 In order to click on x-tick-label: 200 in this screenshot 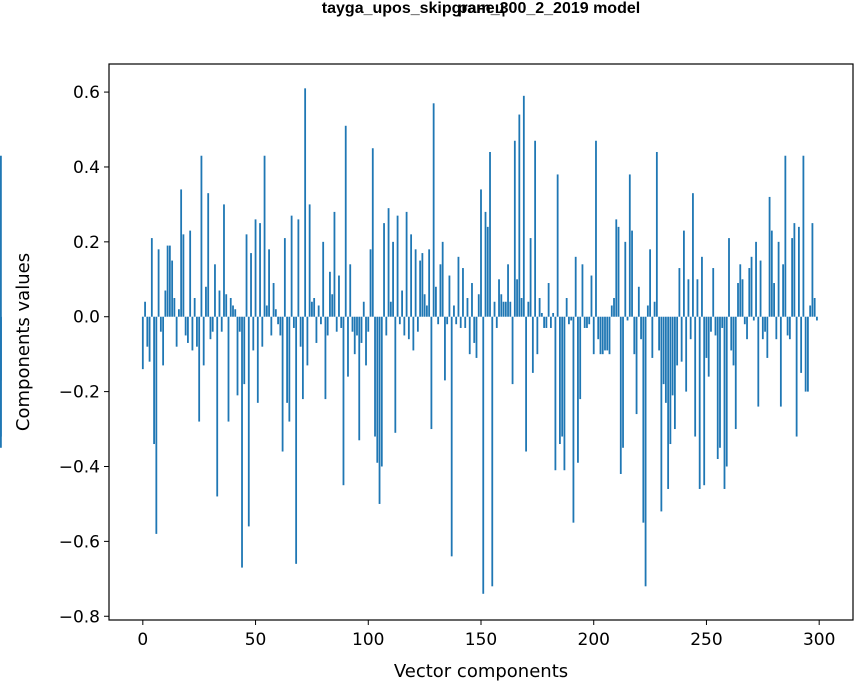, I will do `click(594, 640)`.